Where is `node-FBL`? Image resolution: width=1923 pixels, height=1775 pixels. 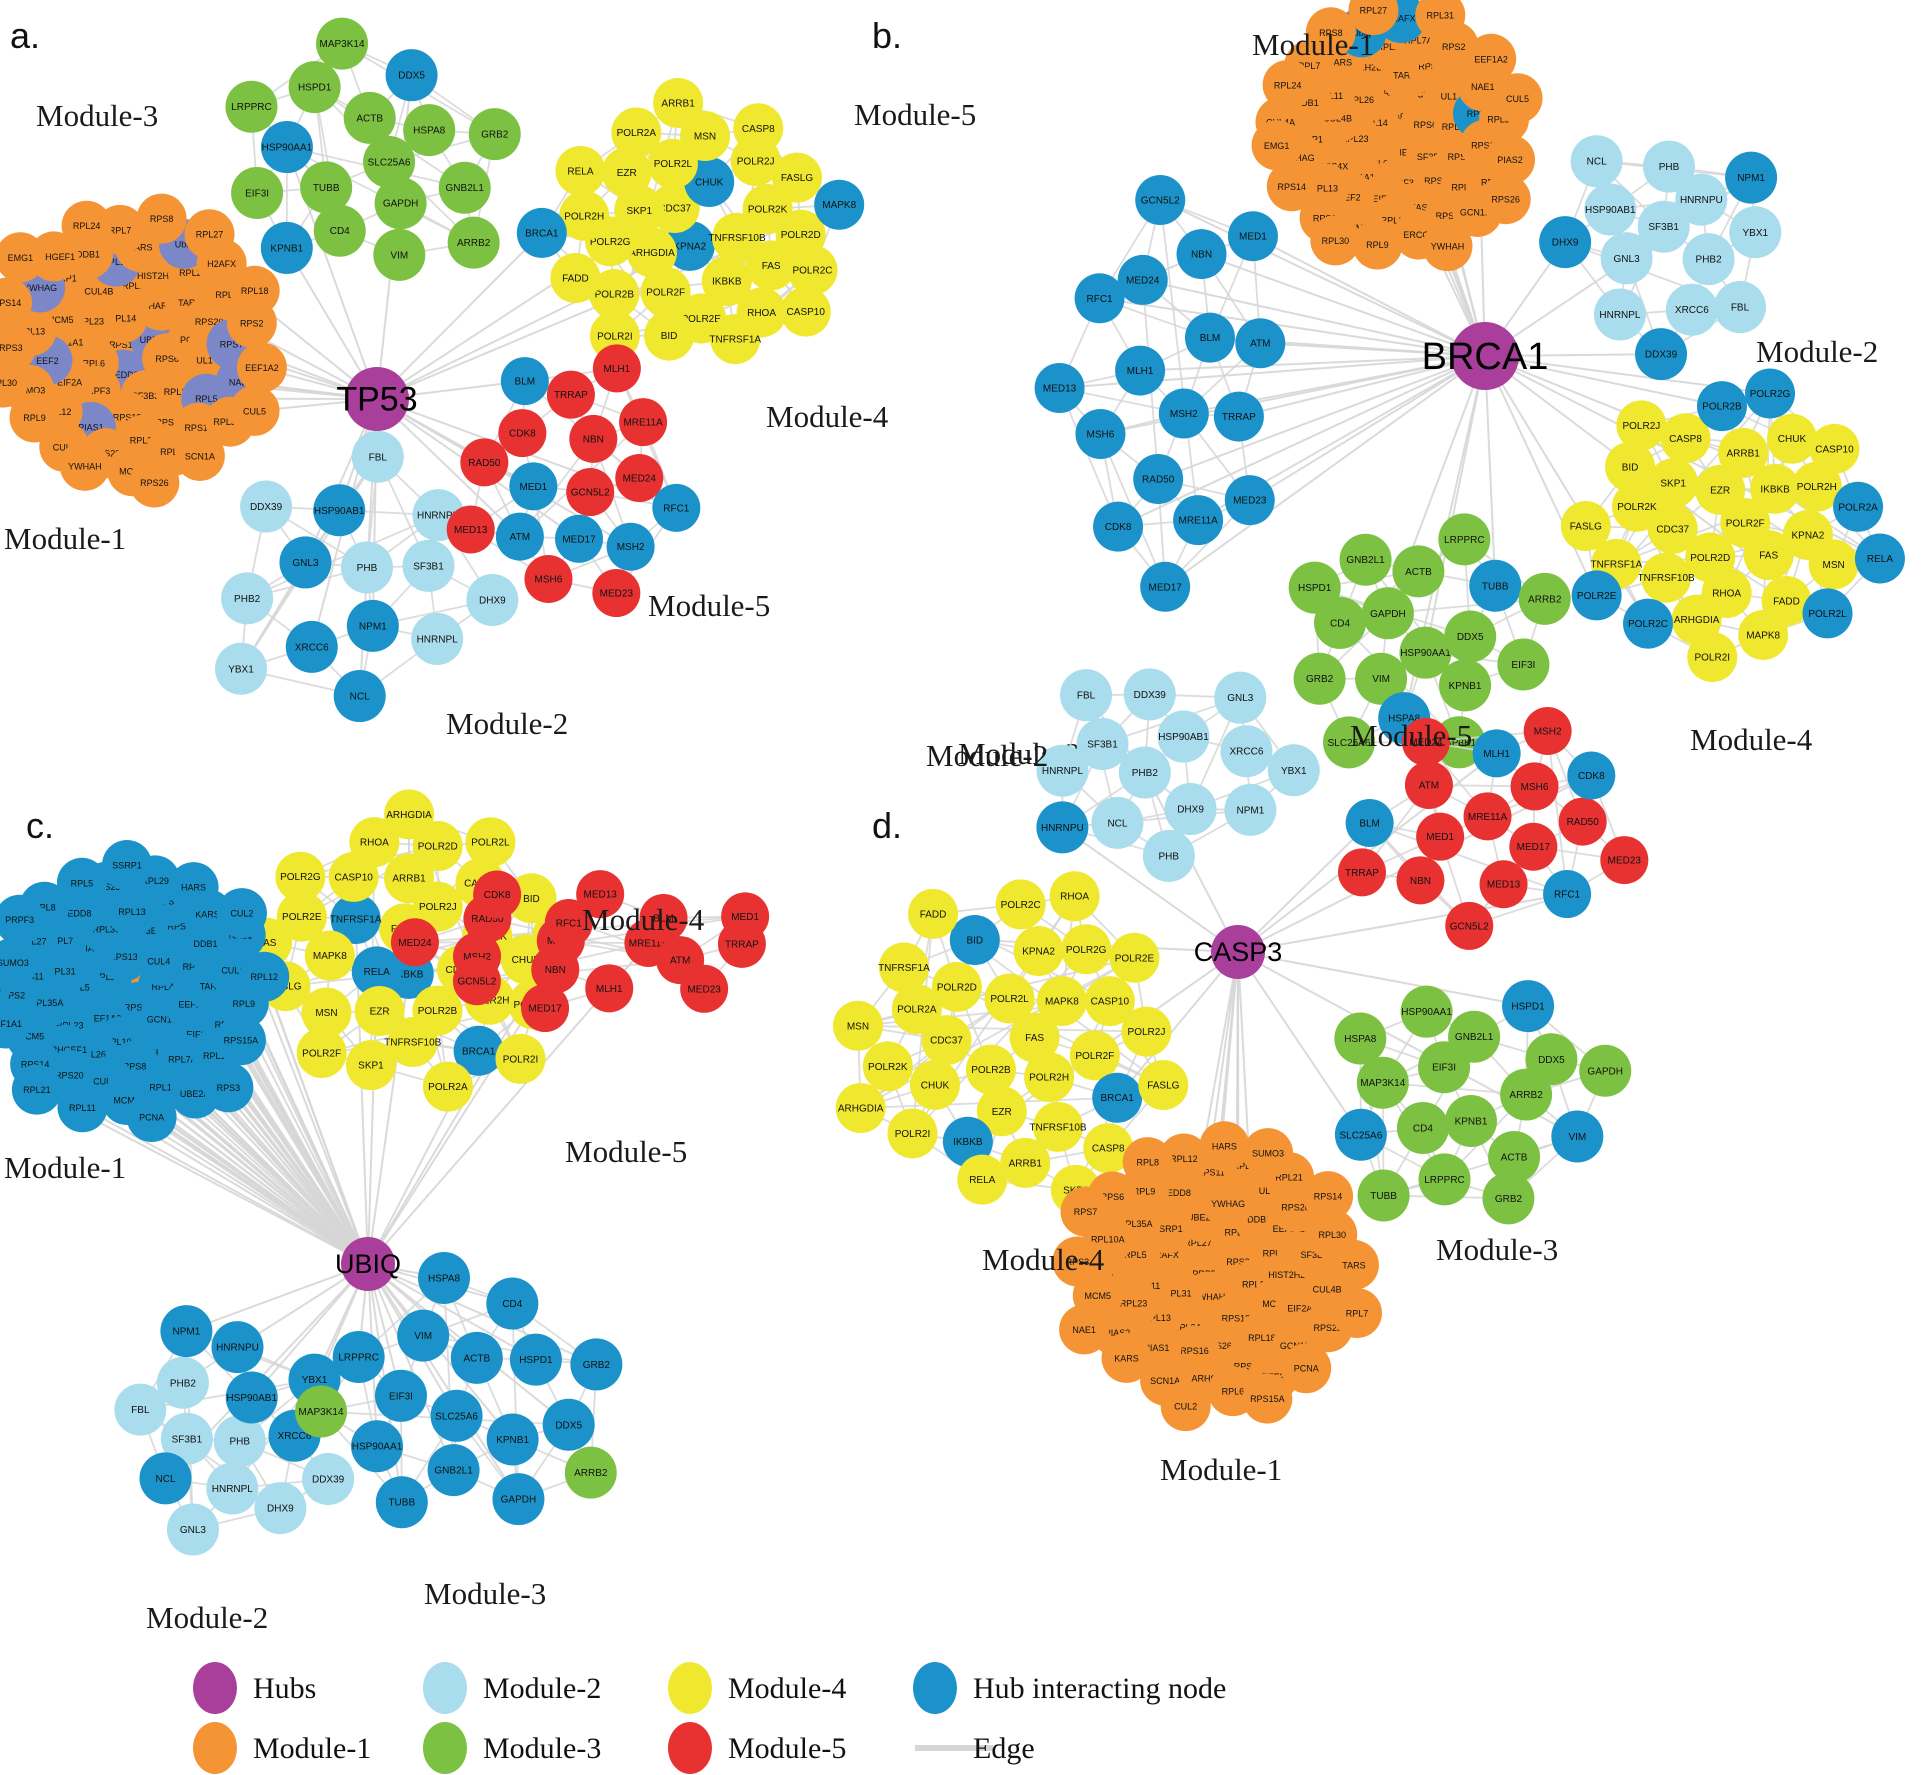 node-FBL is located at coordinates (1739, 307).